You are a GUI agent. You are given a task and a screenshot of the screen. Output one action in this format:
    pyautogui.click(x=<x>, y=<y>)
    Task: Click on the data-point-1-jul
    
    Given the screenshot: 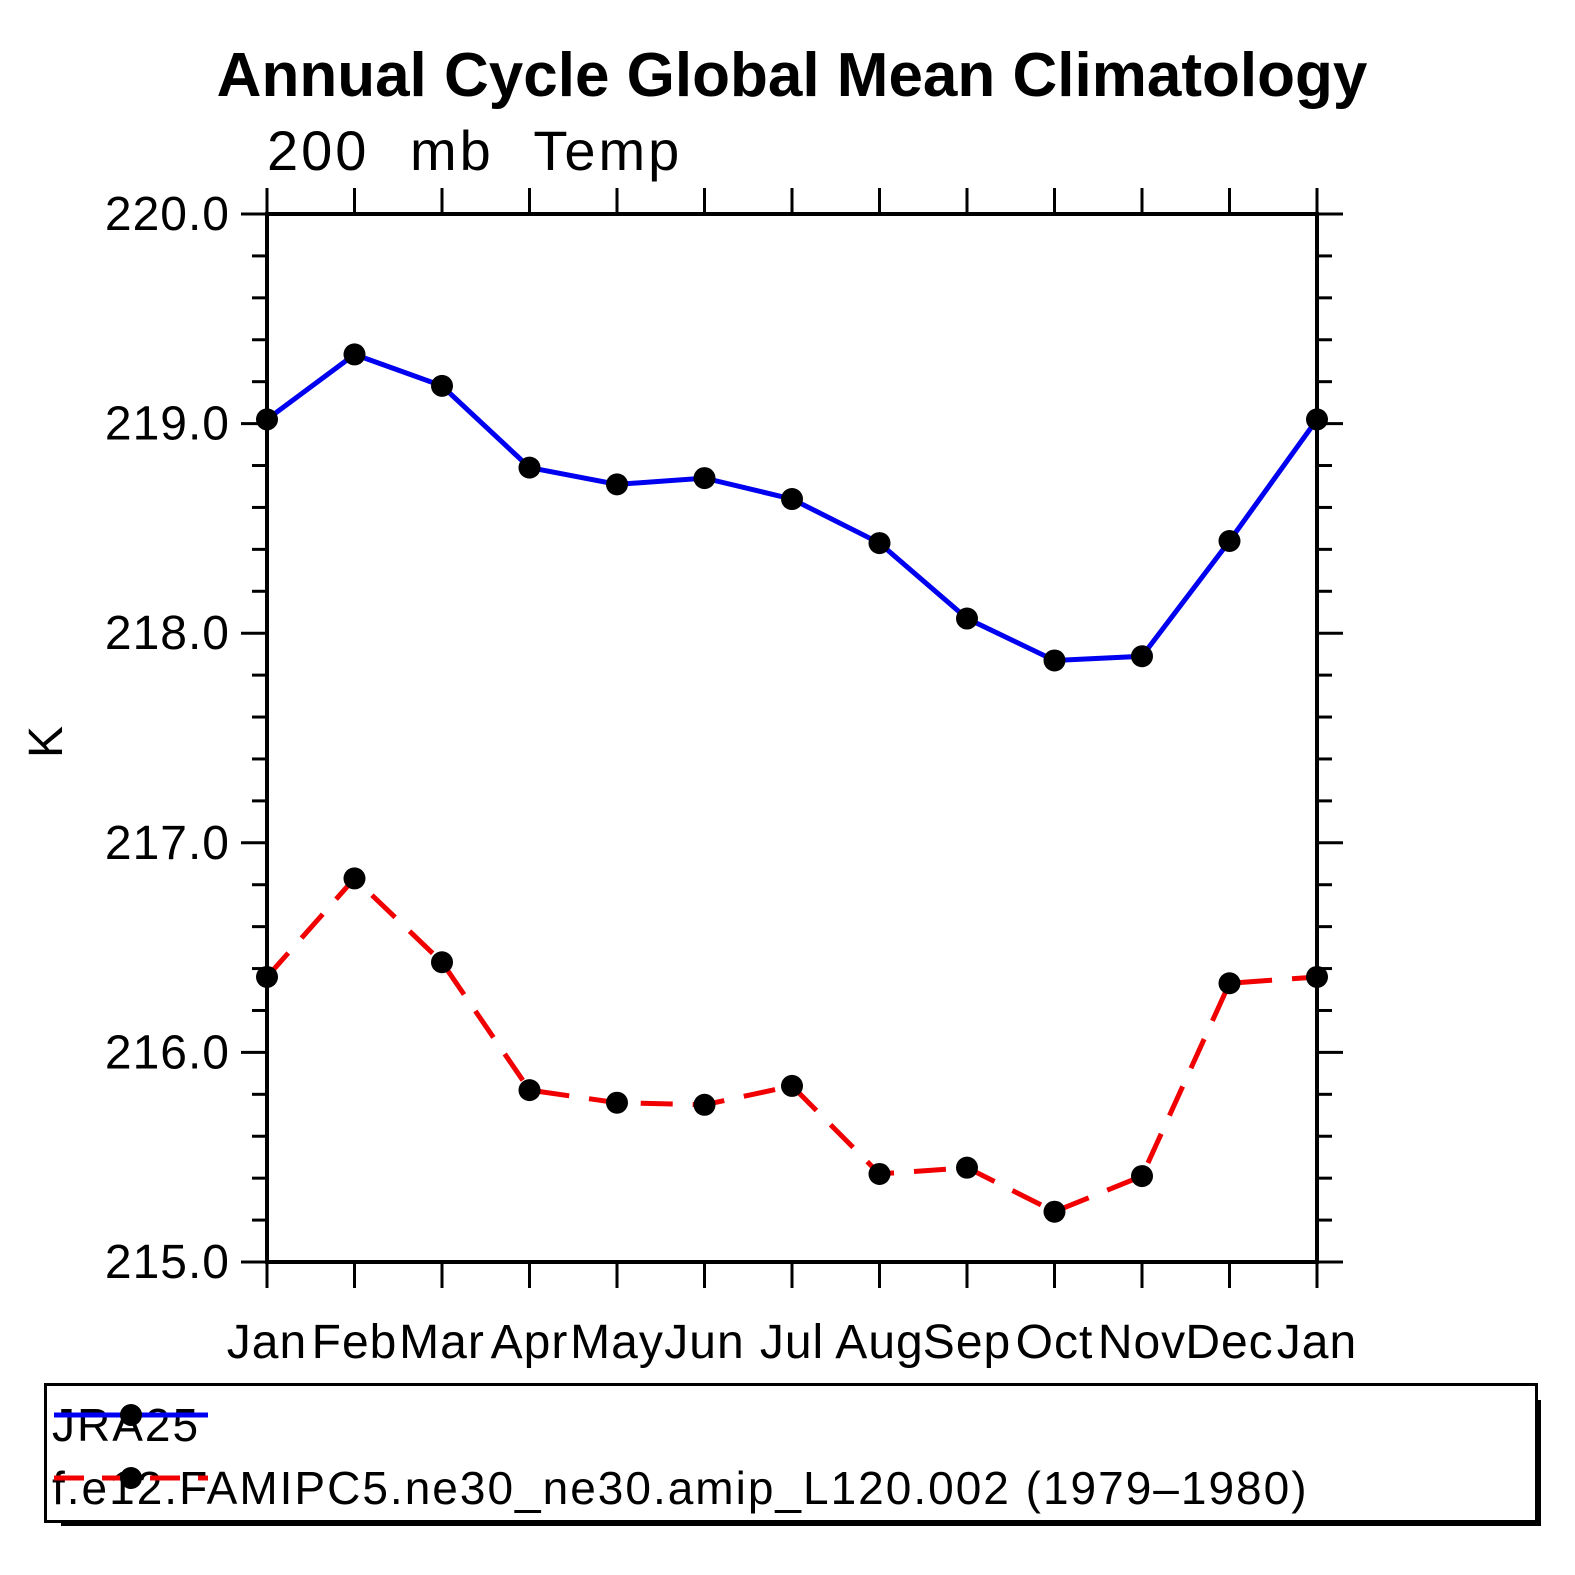 What is the action you would take?
    pyautogui.click(x=792, y=1085)
    